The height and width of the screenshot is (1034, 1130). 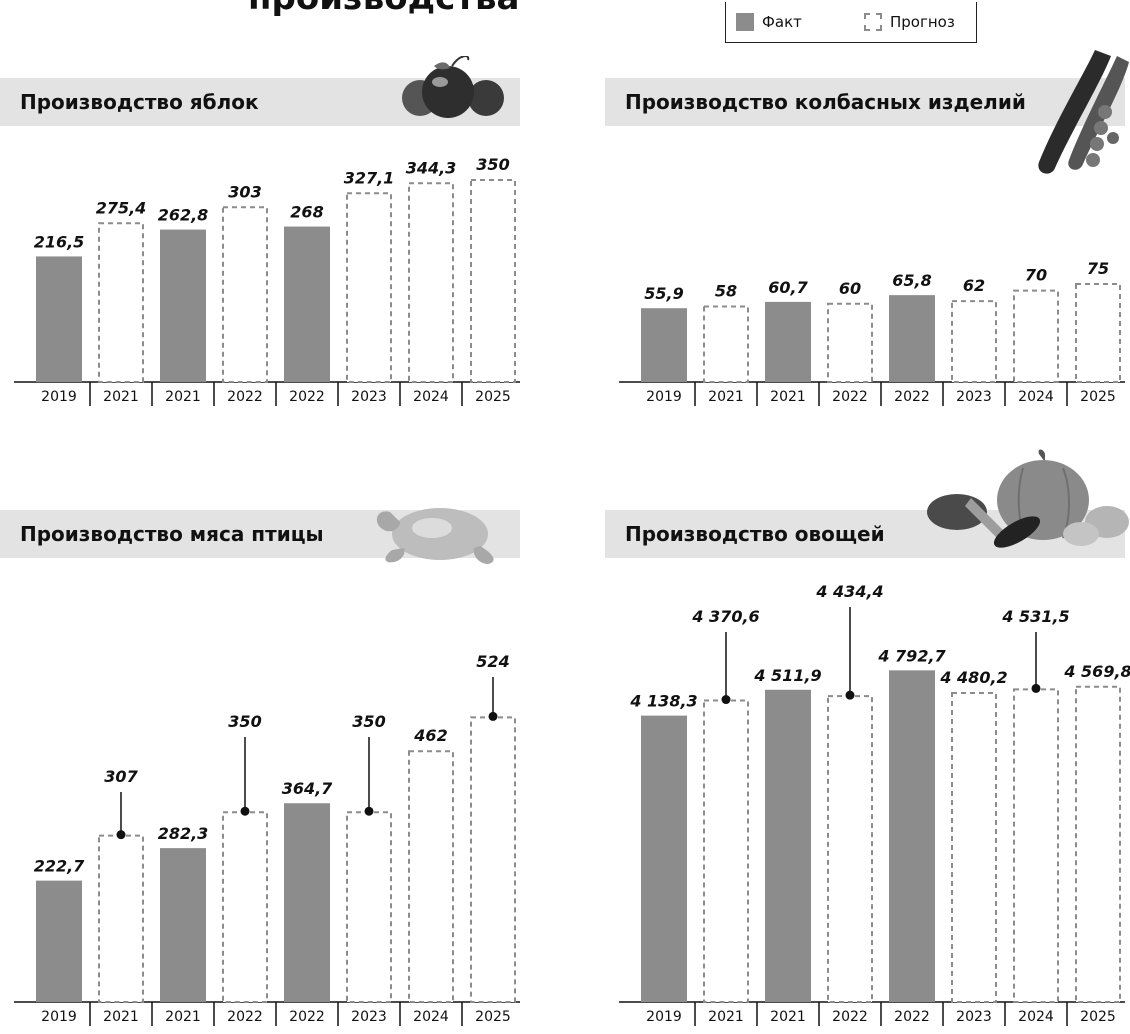 What do you see at coordinates (307, 788) in the screenshot?
I see `data-label: 364,7` at bounding box center [307, 788].